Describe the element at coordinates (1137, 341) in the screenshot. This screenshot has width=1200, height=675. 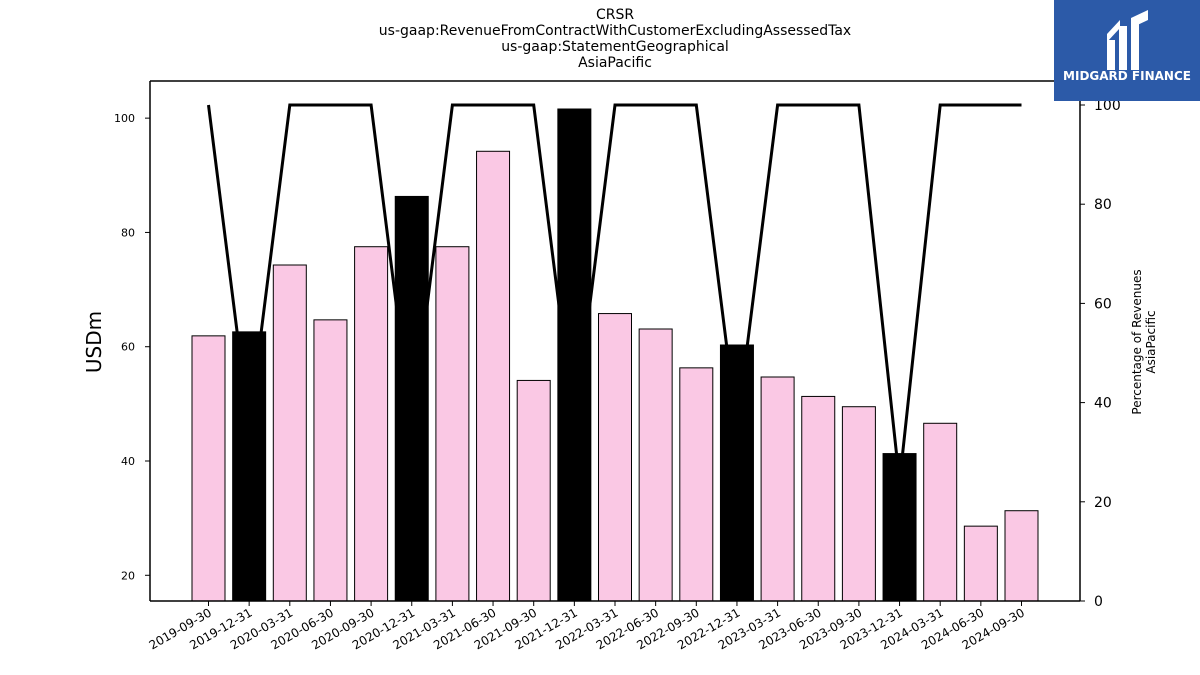
I see `y2-axis-label-line1: Percentage of Revenues` at that location.